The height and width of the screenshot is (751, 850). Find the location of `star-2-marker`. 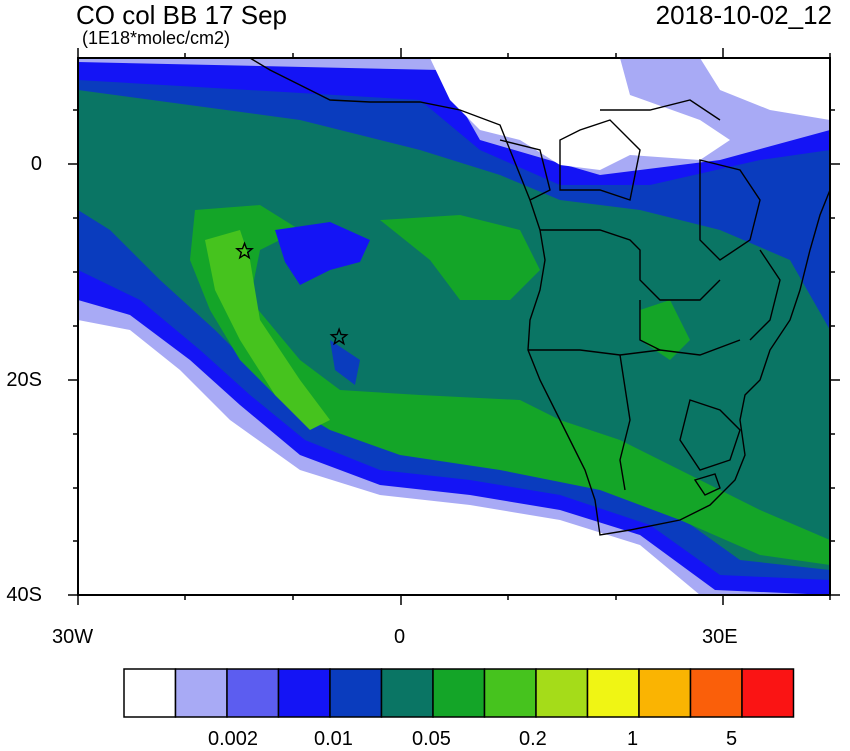

star-2-marker is located at coordinates (339, 336).